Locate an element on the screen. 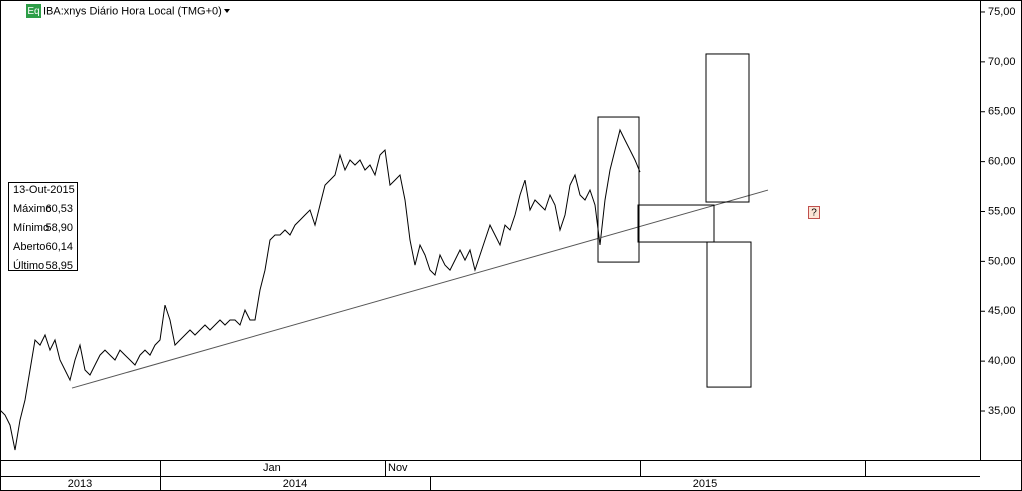 This screenshot has height=491, width=1022. help-icon-text: ? is located at coordinates (814, 213).